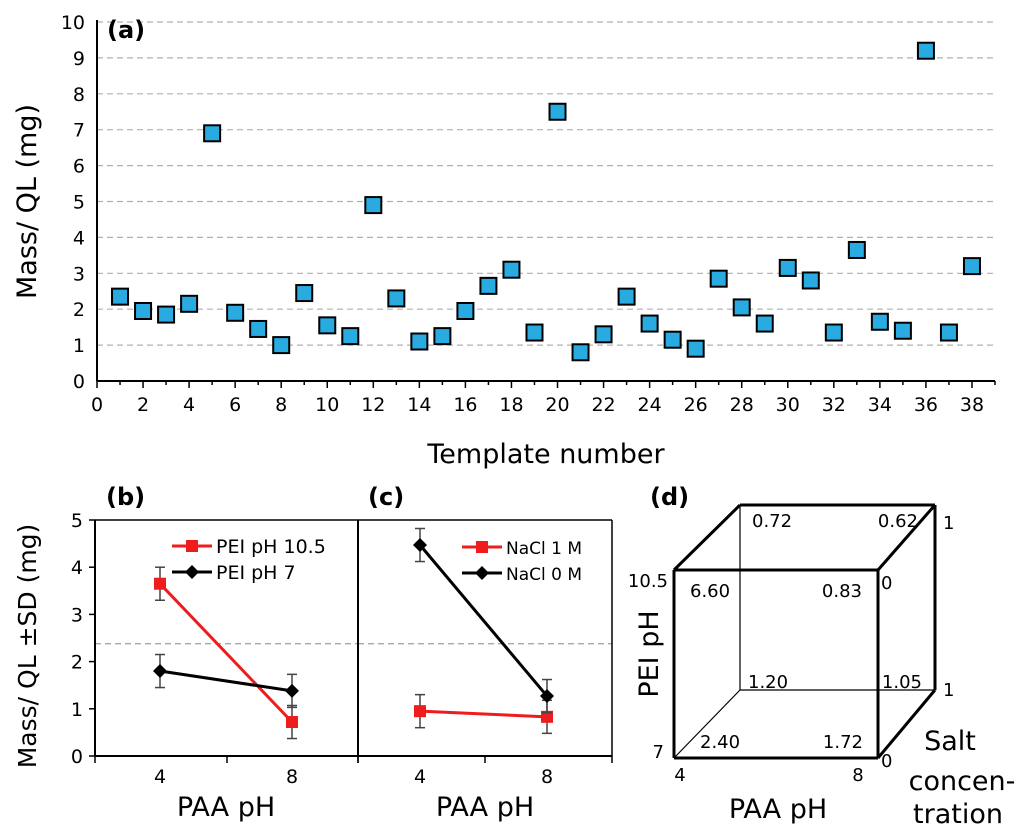  I want to click on legend-label-b: PEI pH 10.5, so click(271, 547).